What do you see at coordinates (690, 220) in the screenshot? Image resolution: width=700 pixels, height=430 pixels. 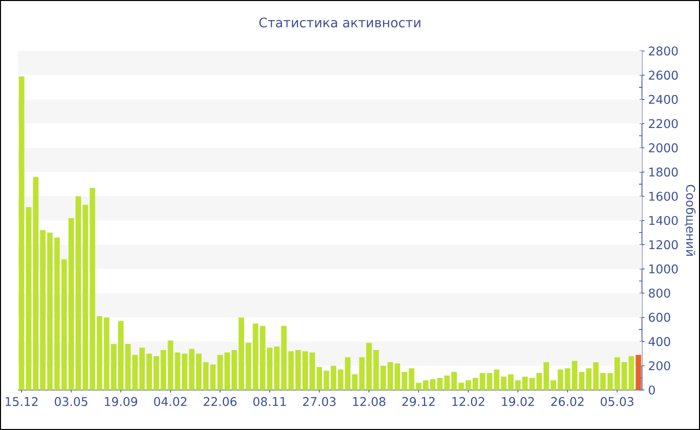 I see `y-axis-title: Сообщений` at bounding box center [690, 220].